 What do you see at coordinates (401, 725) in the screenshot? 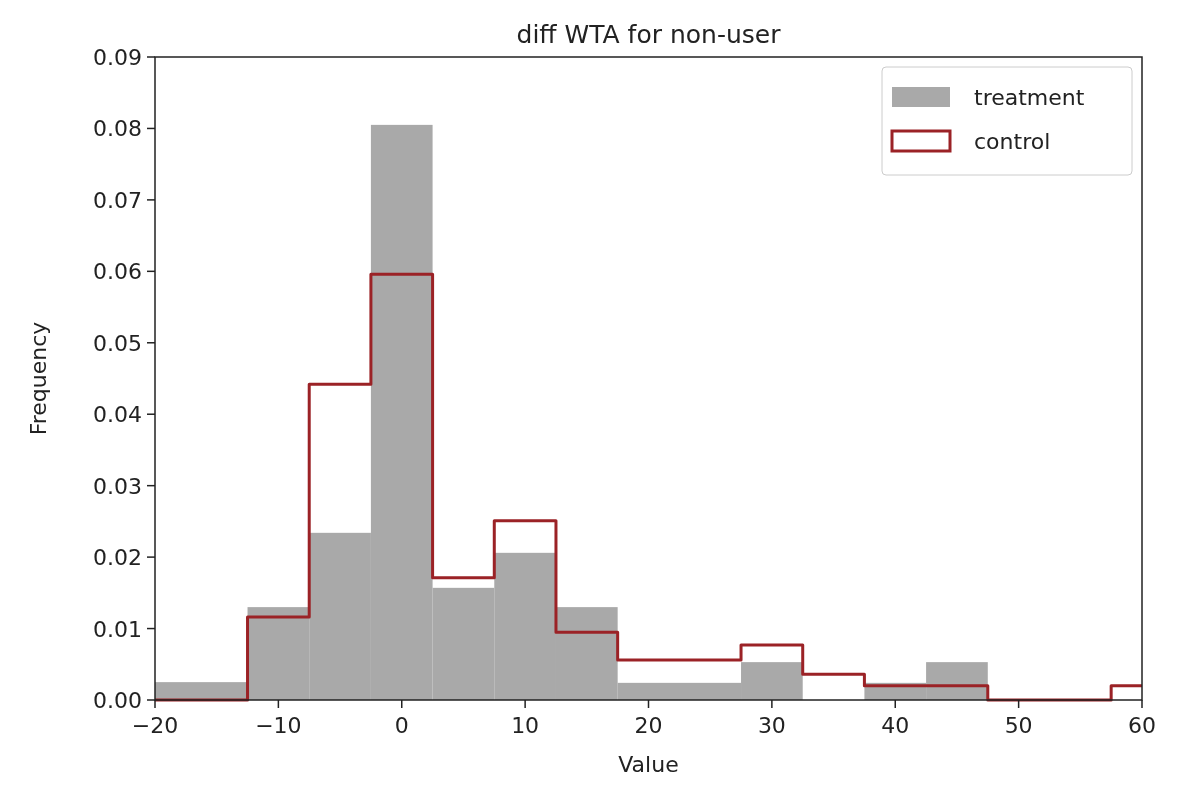
I see `x-tick-label: 0` at bounding box center [401, 725].